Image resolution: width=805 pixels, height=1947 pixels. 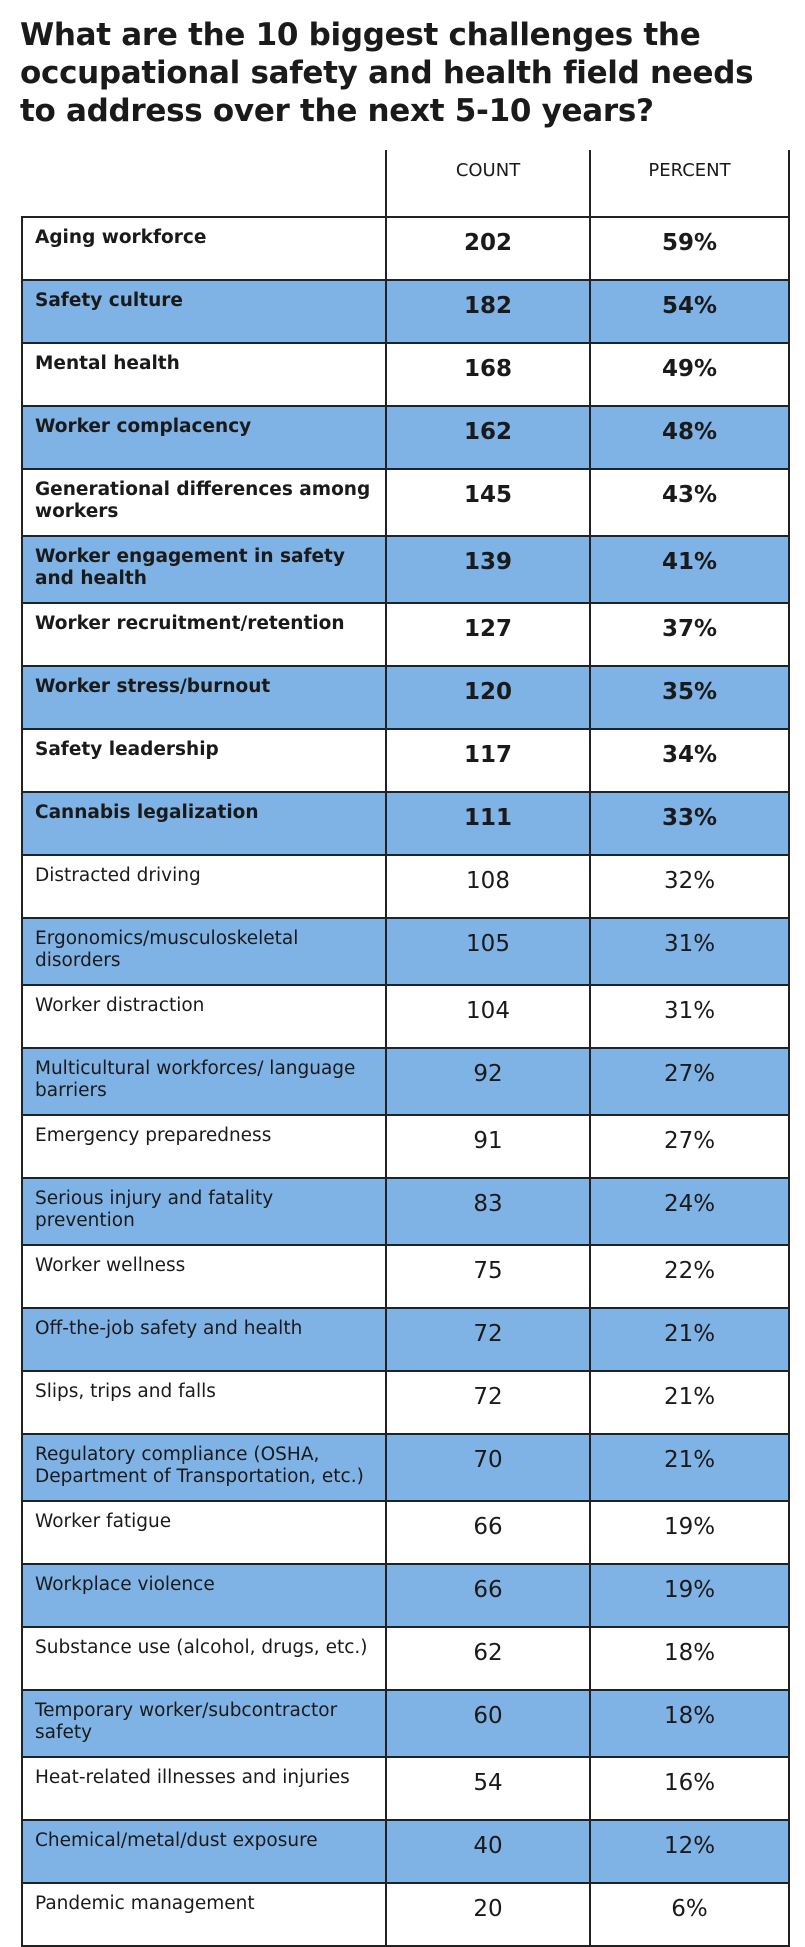 I want to click on challenge-label: Worker wellness, so click(x=204, y=1276).